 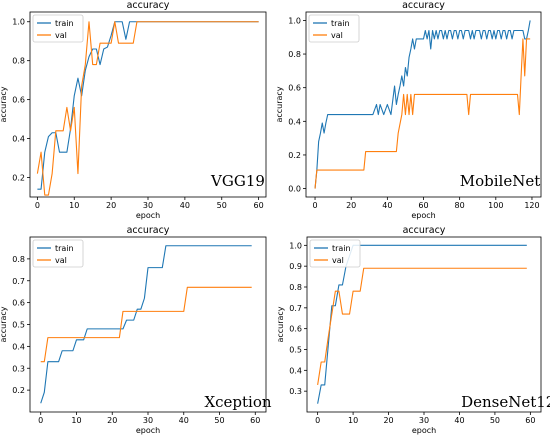 I want to click on model-name-annotation: DenseNet121, so click(x=505, y=402).